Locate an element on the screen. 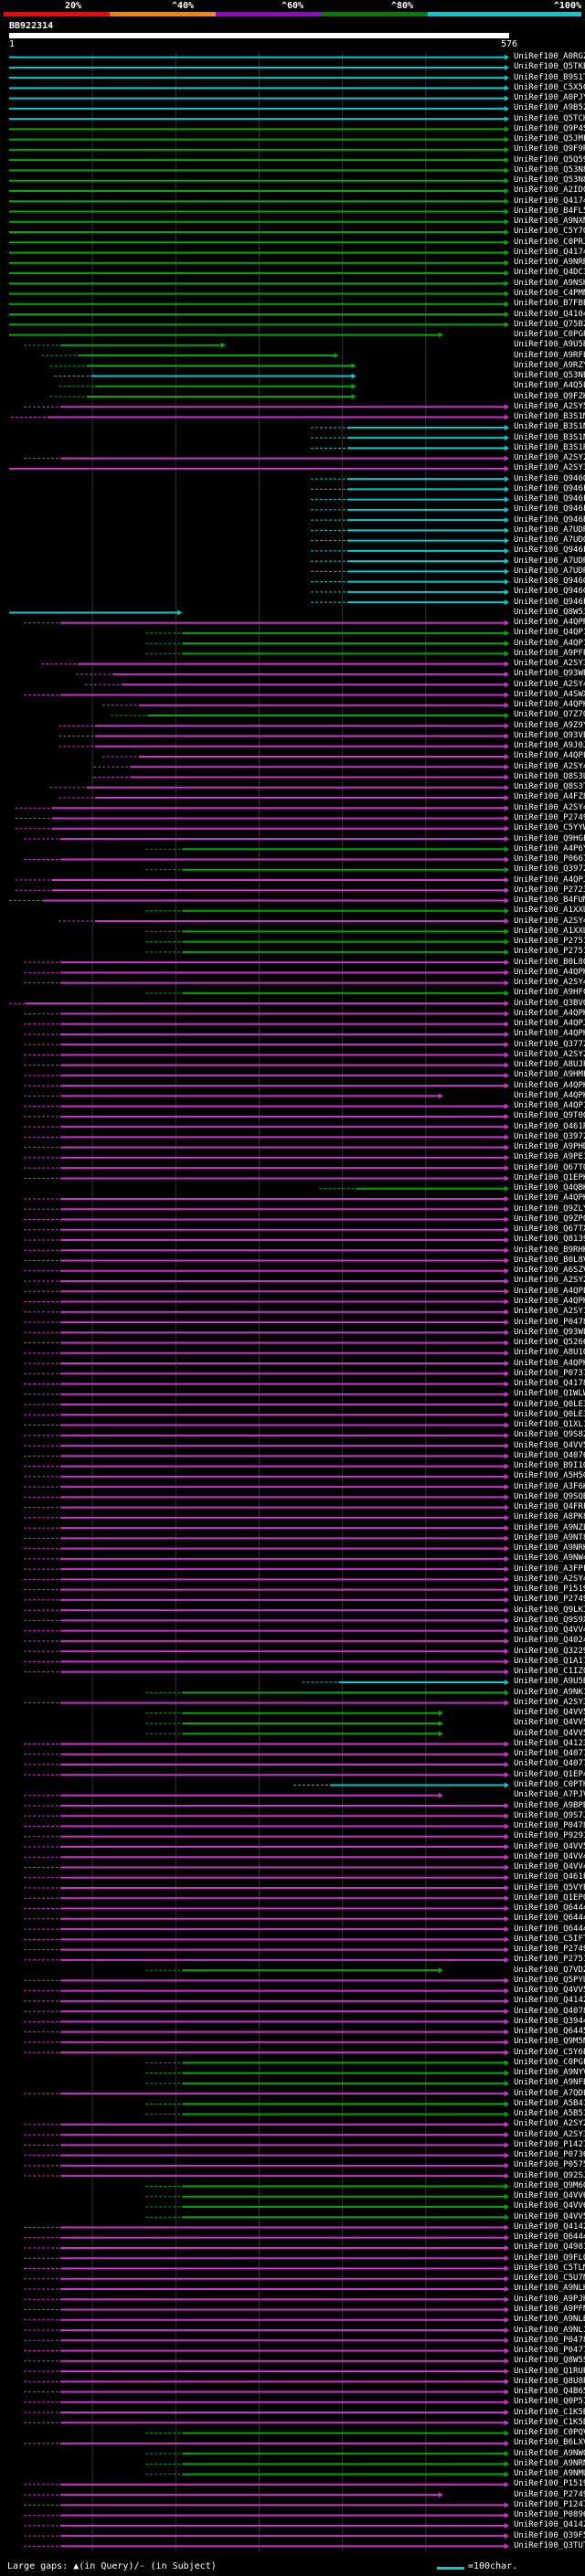  hit-label-link: UniRef100_A2SY34 is located at coordinates (549, 1702).